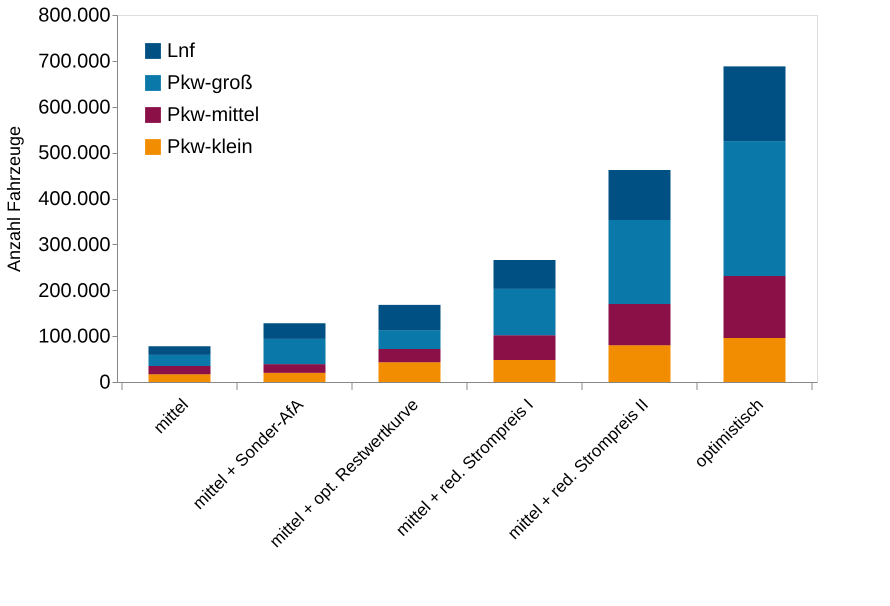 This screenshot has height=606, width=890. What do you see at coordinates (74, 15) in the screenshot?
I see `y-tick-label: 800.000` at bounding box center [74, 15].